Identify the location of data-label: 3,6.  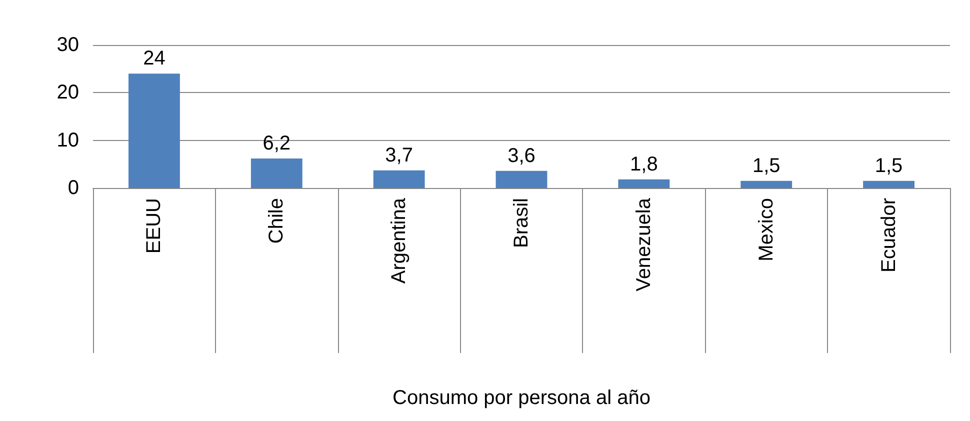
(522, 155).